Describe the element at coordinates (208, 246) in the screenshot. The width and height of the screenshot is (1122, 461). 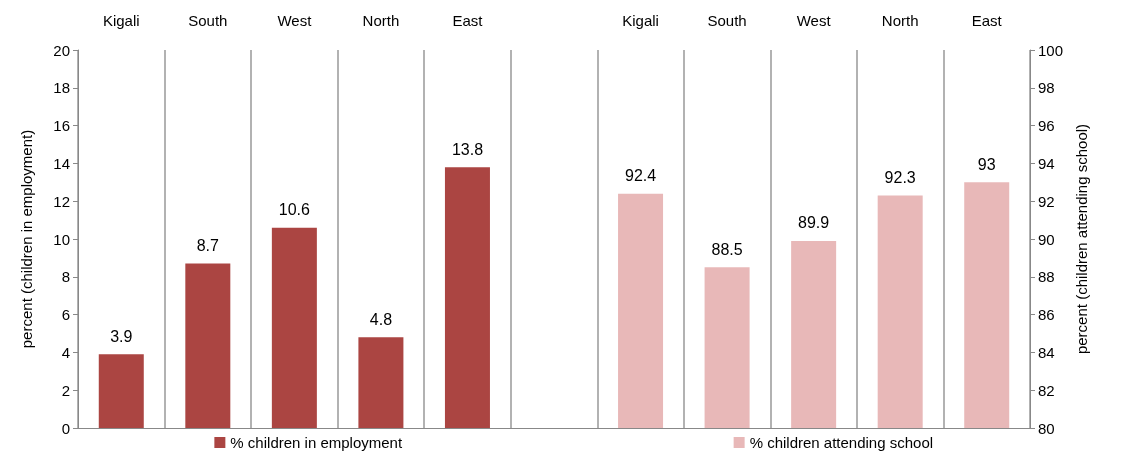
I see `data-label: 8.7` at that location.